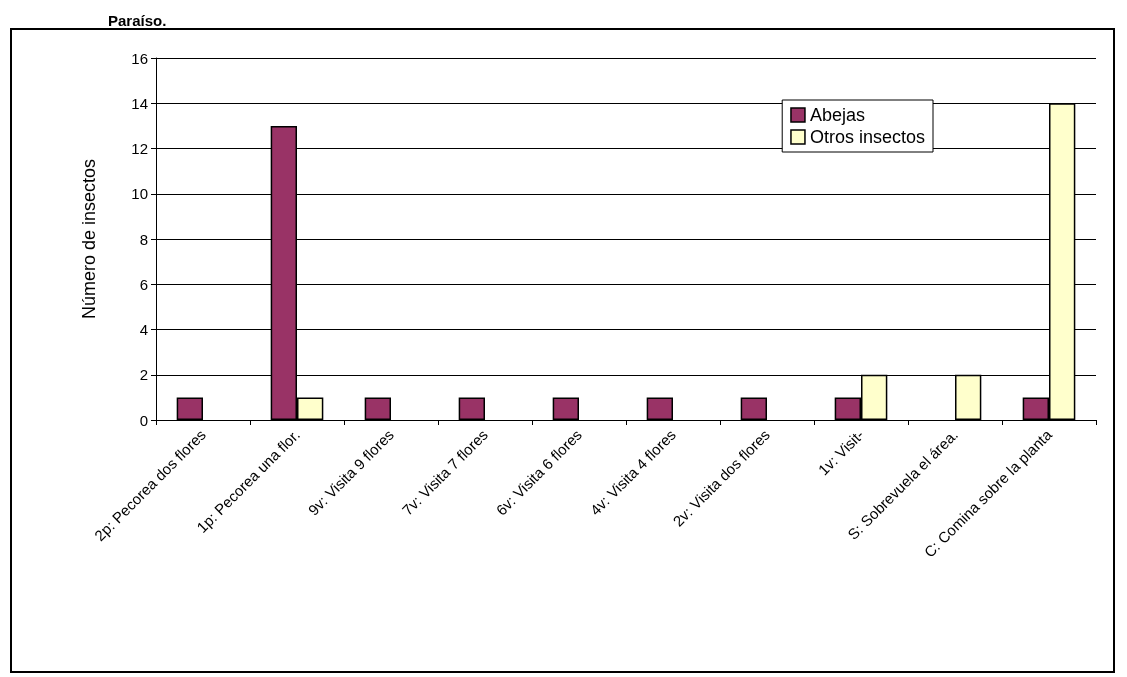 The image size is (1127, 677). What do you see at coordinates (143, 375) in the screenshot?
I see `y-tick-label: 2` at bounding box center [143, 375].